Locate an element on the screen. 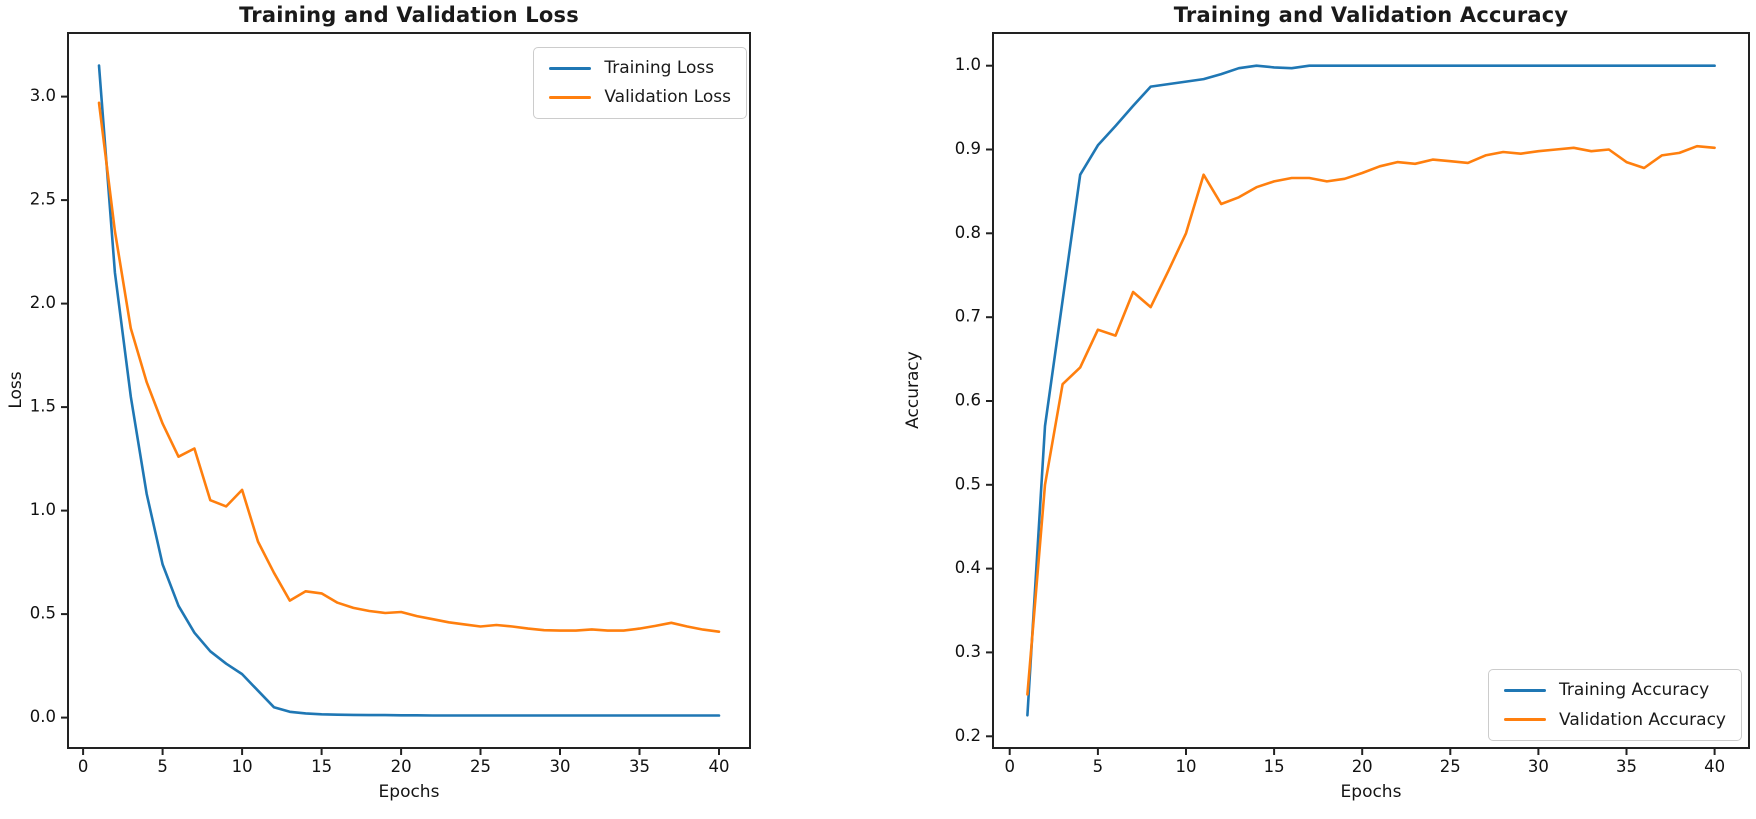 The width and height of the screenshot is (1756, 819). legend-item-validation-accuracy: Validation Accuracy is located at coordinates (1615, 720).